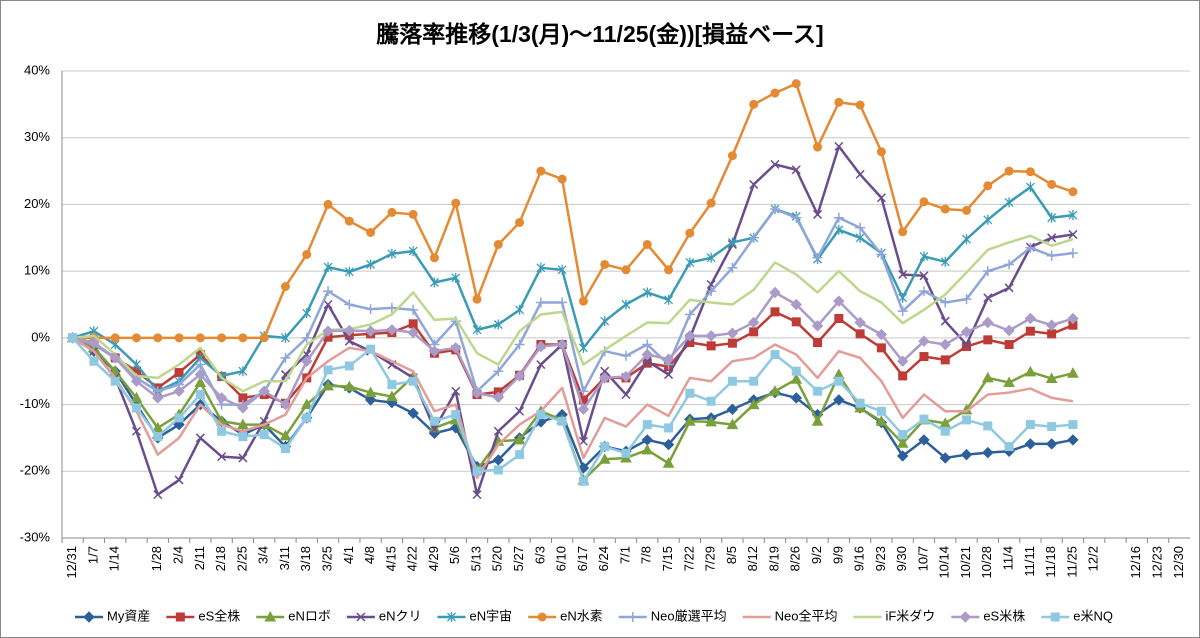 The width and height of the screenshot is (1200, 638). What do you see at coordinates (731, 555) in the screenshot?
I see `x-tick-label: 8/5` at bounding box center [731, 555].